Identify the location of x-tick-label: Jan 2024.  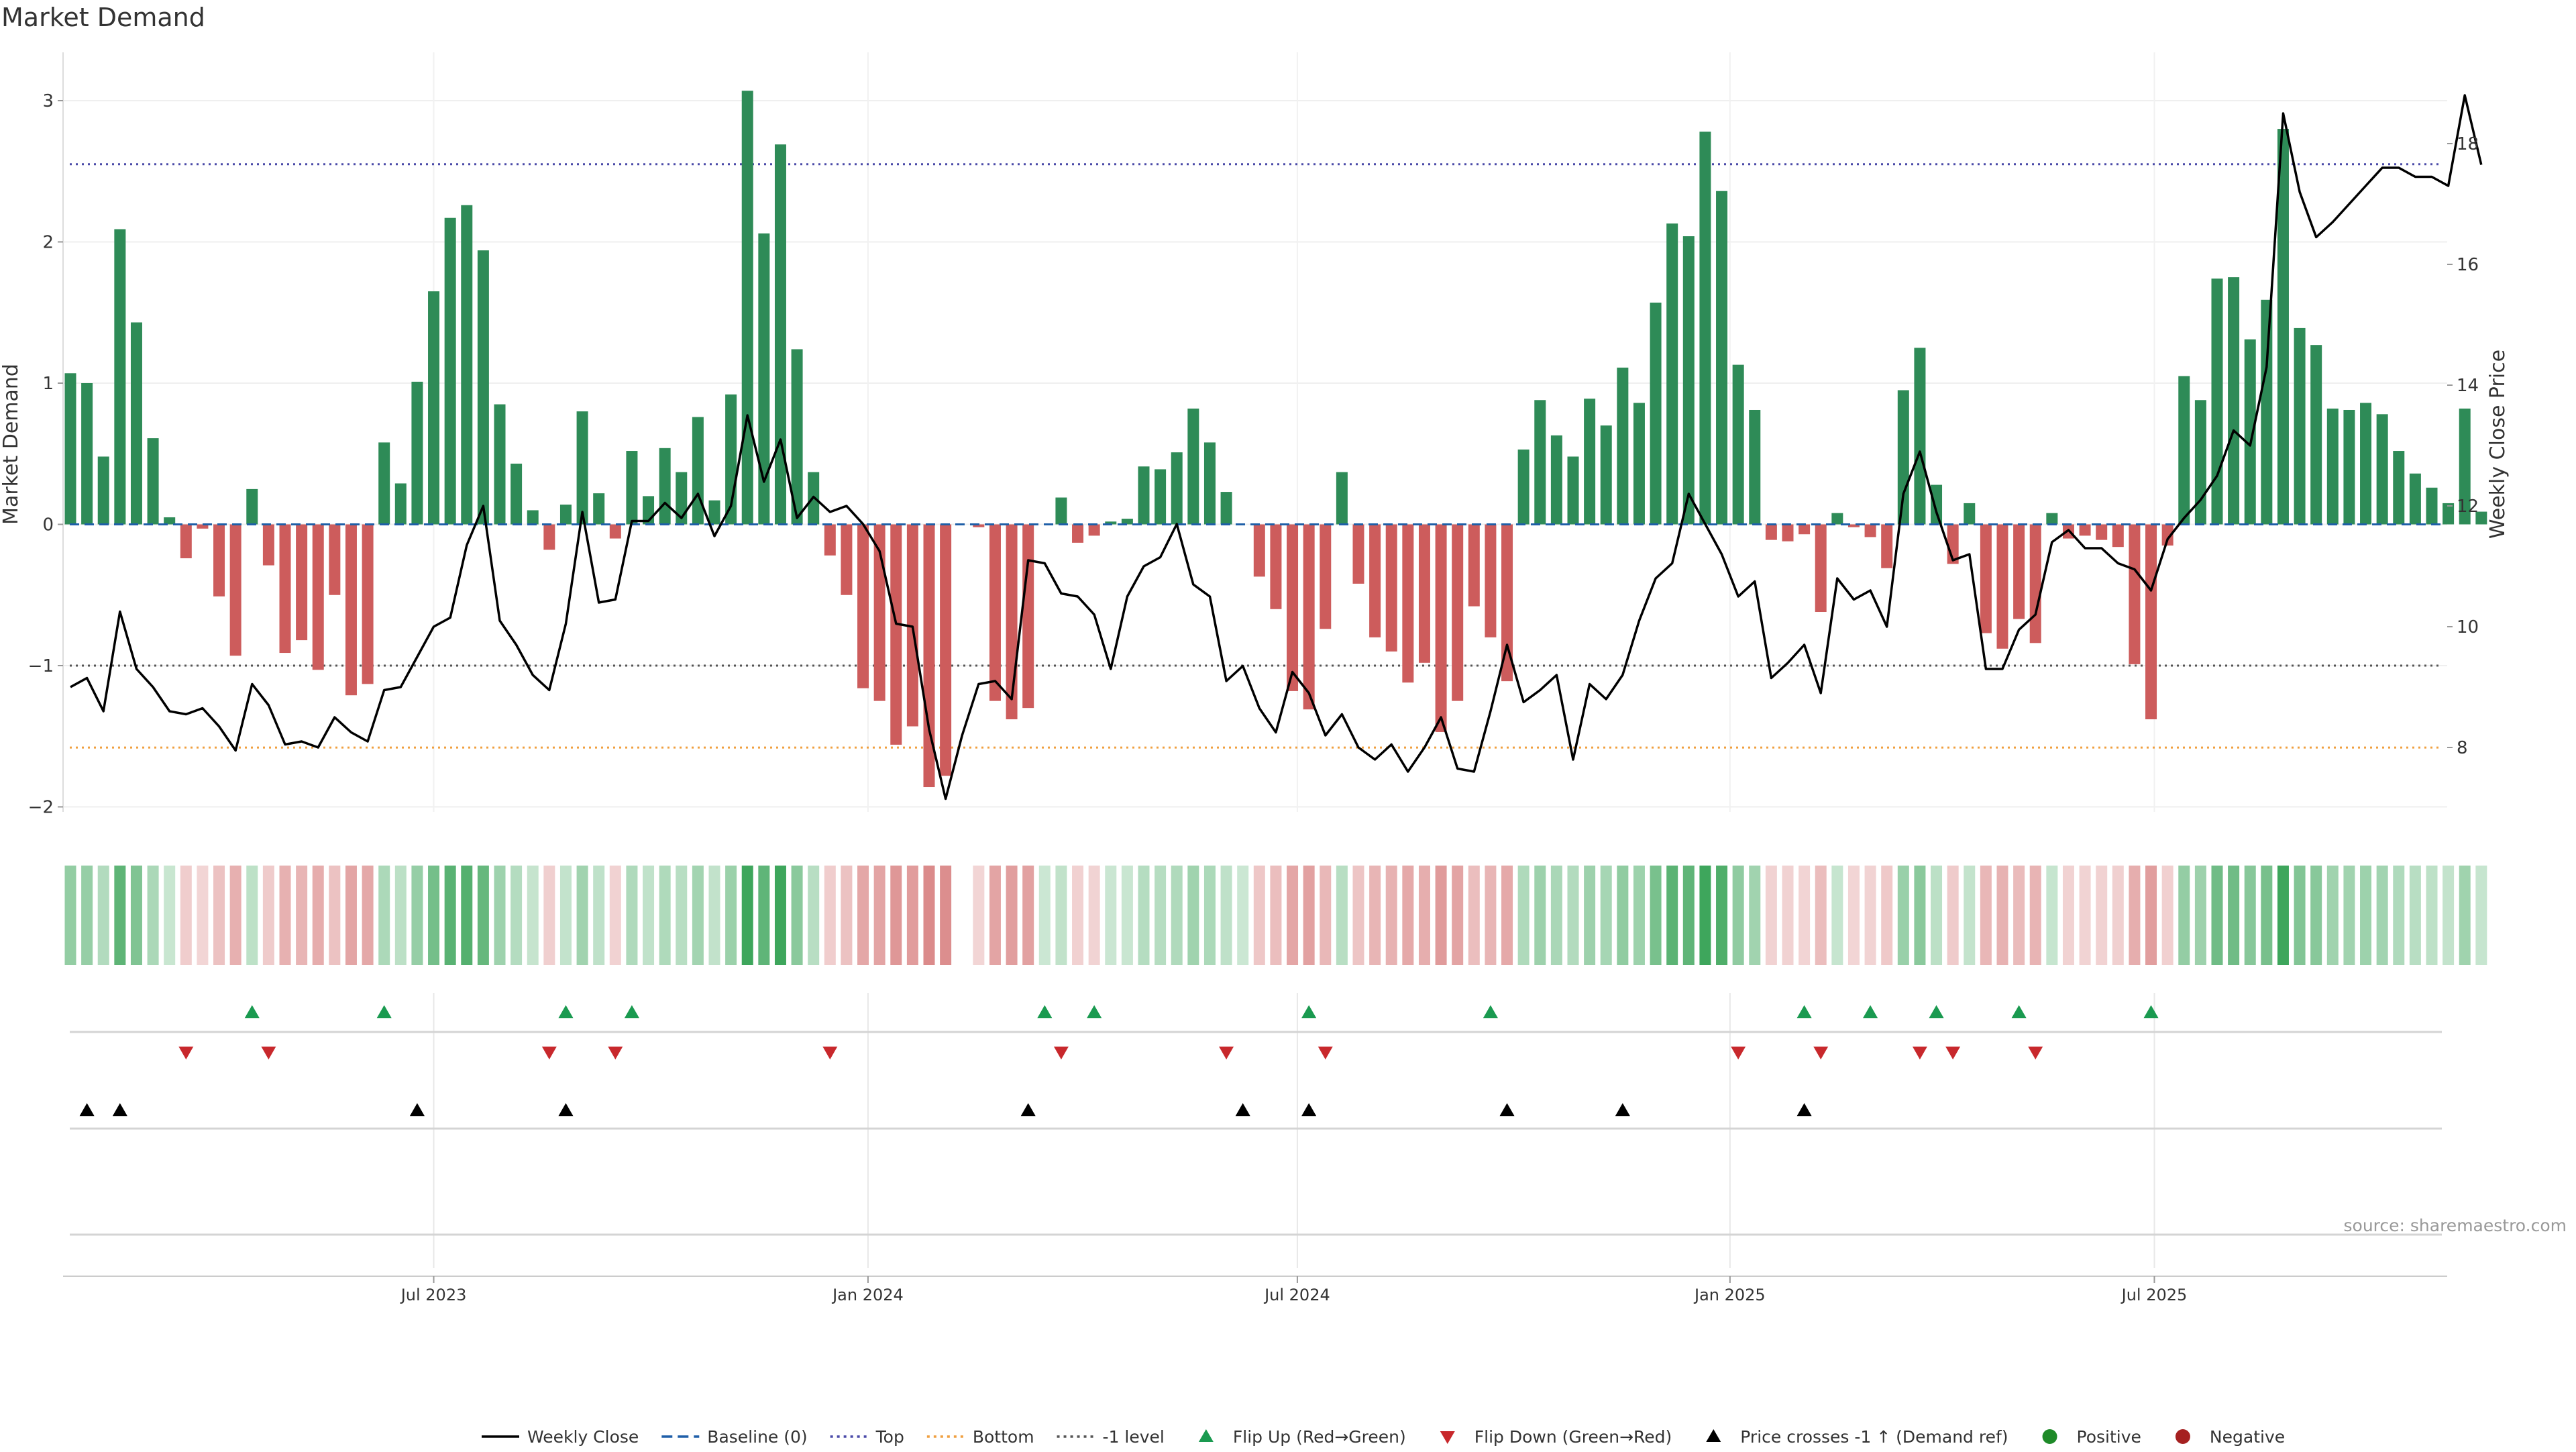
(867, 1295).